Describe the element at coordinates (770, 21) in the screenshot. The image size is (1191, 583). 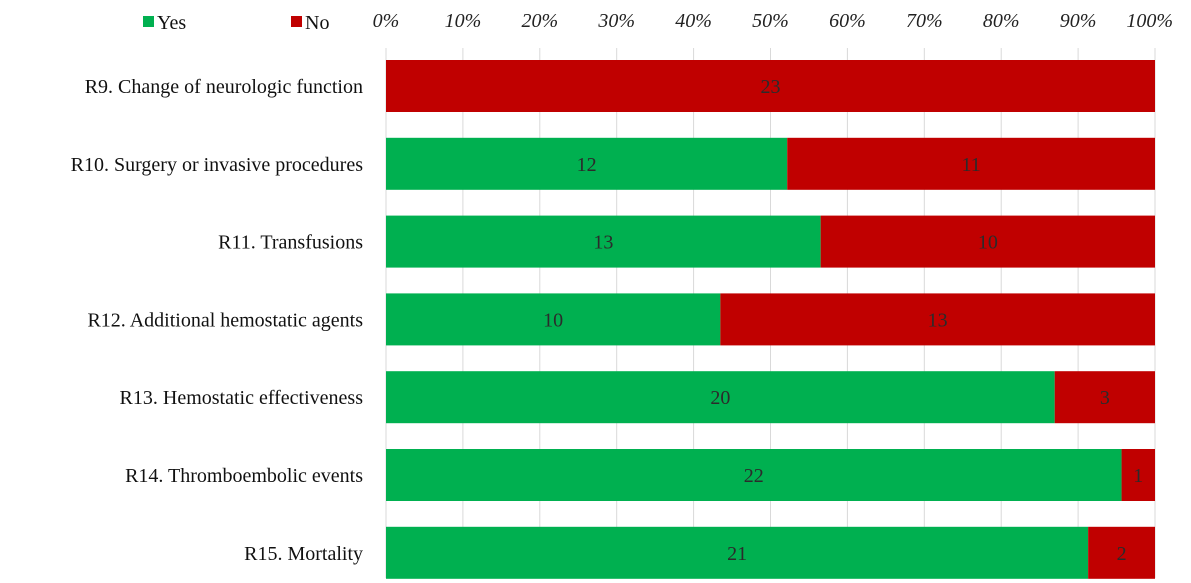
I see `x-tick-label: 50%` at that location.